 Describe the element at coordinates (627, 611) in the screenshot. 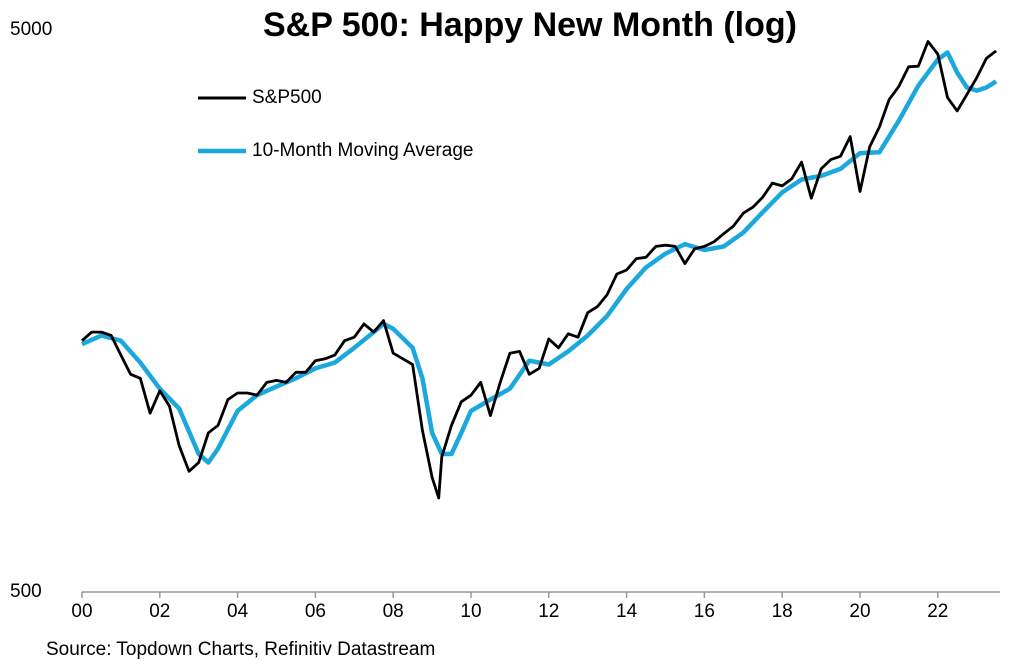

I see `x-tick-label: 14` at that location.